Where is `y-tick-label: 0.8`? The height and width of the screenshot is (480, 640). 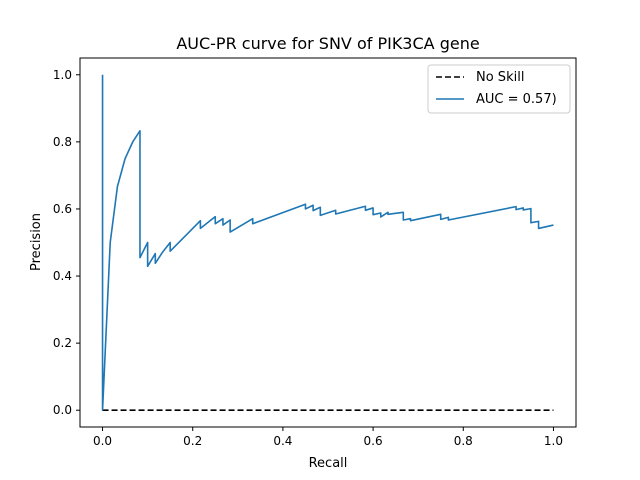 y-tick-label: 0.8 is located at coordinates (62, 142).